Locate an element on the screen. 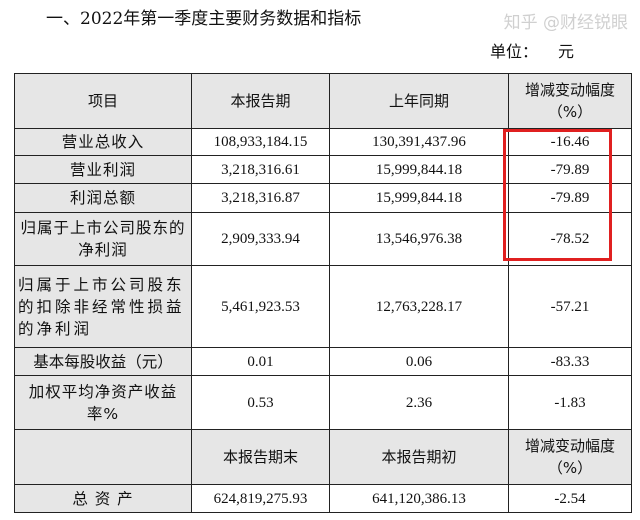  unit-label: 单位： 元 is located at coordinates (532, 50).